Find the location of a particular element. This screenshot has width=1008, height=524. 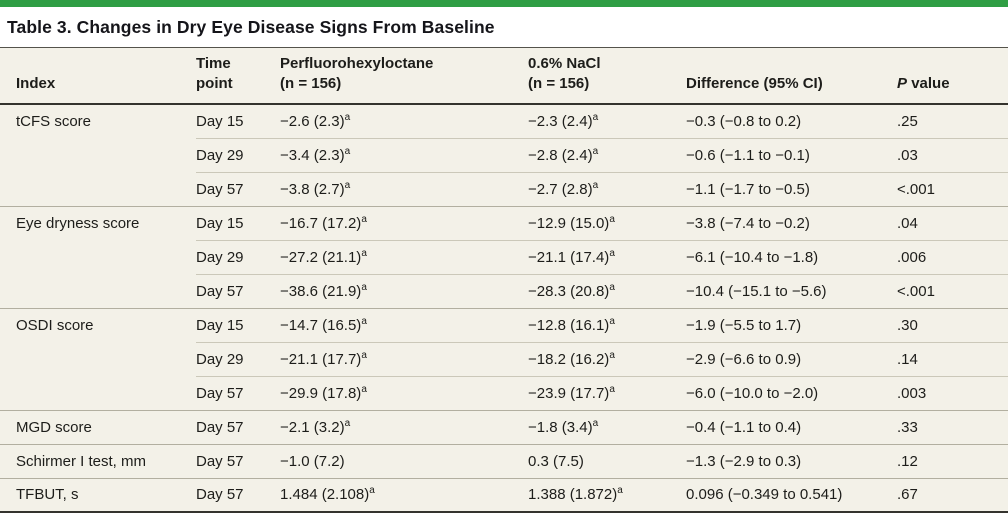

p-value-cell: .67 is located at coordinates (952, 494).